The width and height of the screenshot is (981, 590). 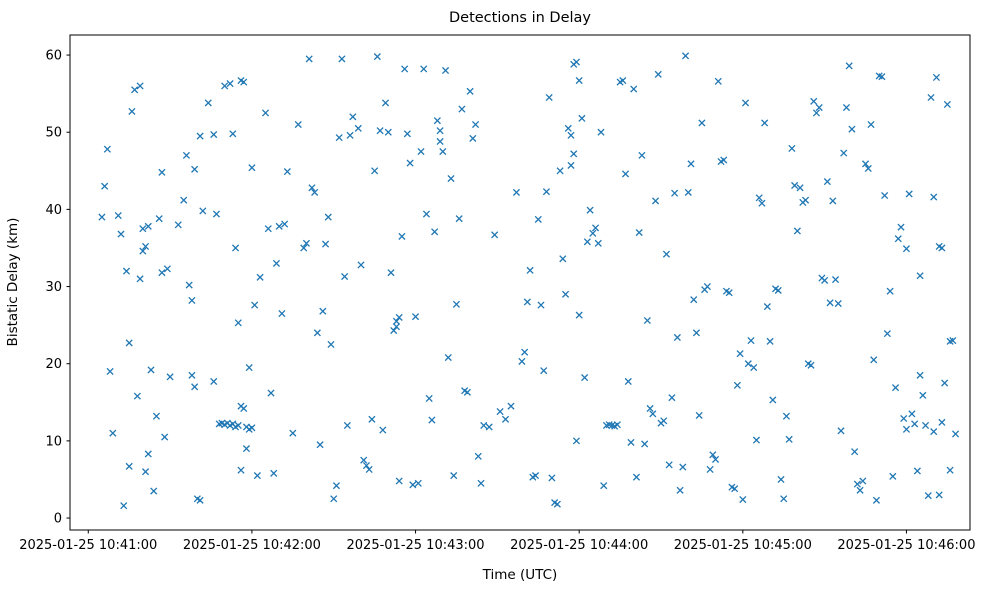 What do you see at coordinates (743, 545) in the screenshot?
I see `x-tick-label: 2025-01-25 10:45:00` at bounding box center [743, 545].